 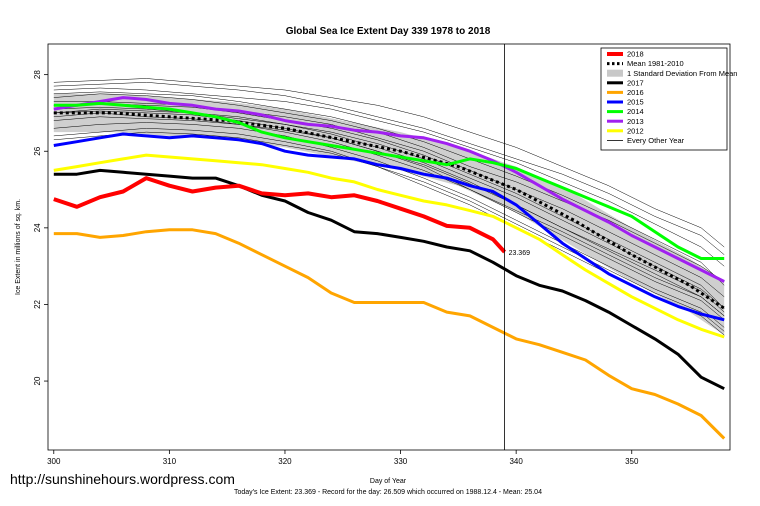 What do you see at coordinates (635, 92) in the screenshot?
I see `legend-label: 2016` at bounding box center [635, 92].